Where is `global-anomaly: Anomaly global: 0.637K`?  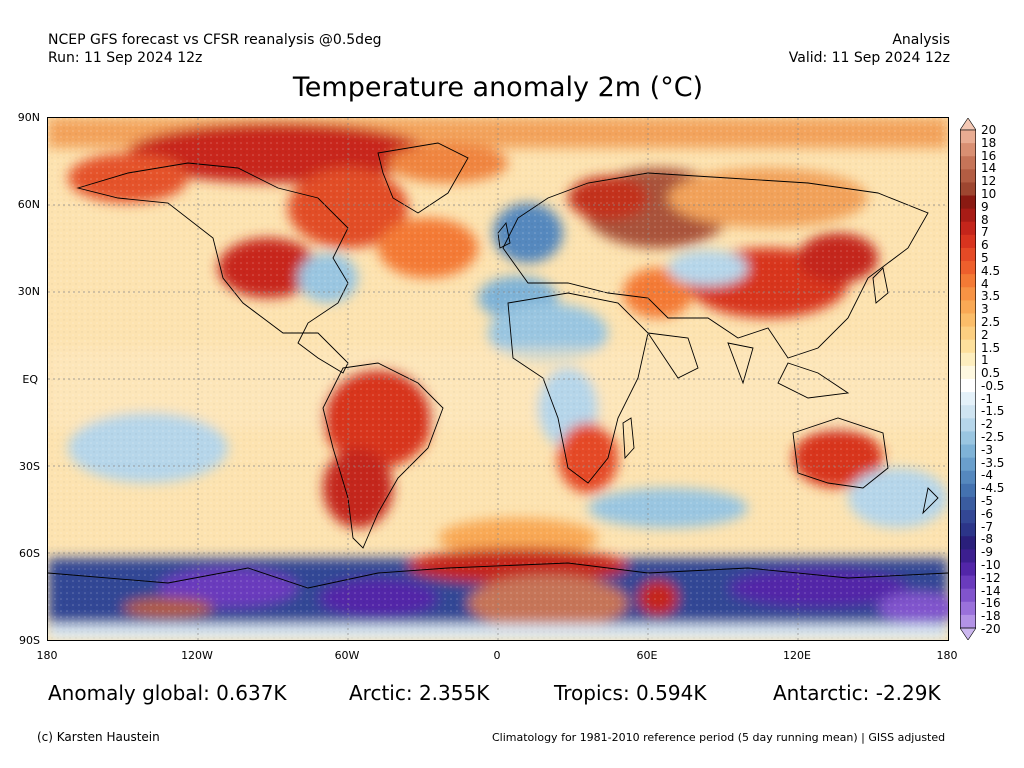 global-anomaly: Anomaly global: 0.637K is located at coordinates (167, 693).